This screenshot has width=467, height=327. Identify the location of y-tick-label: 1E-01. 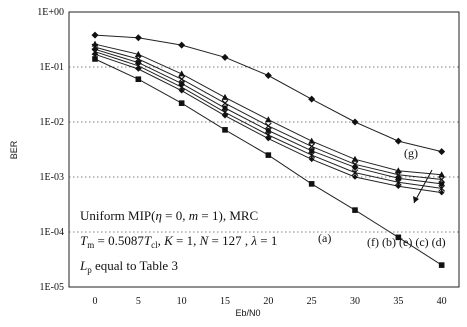
(52, 67).